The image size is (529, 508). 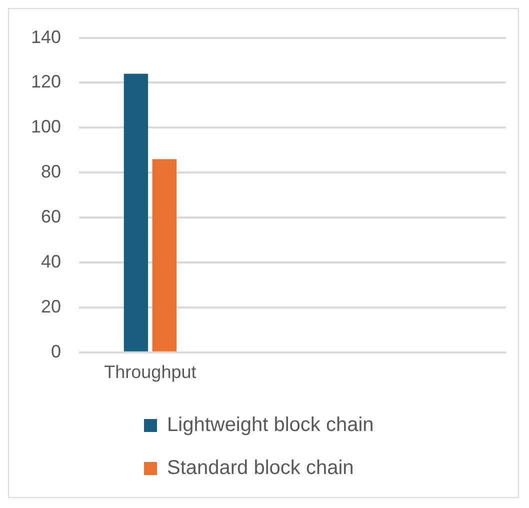 I want to click on y-tick-label: 0, so click(x=56, y=351).